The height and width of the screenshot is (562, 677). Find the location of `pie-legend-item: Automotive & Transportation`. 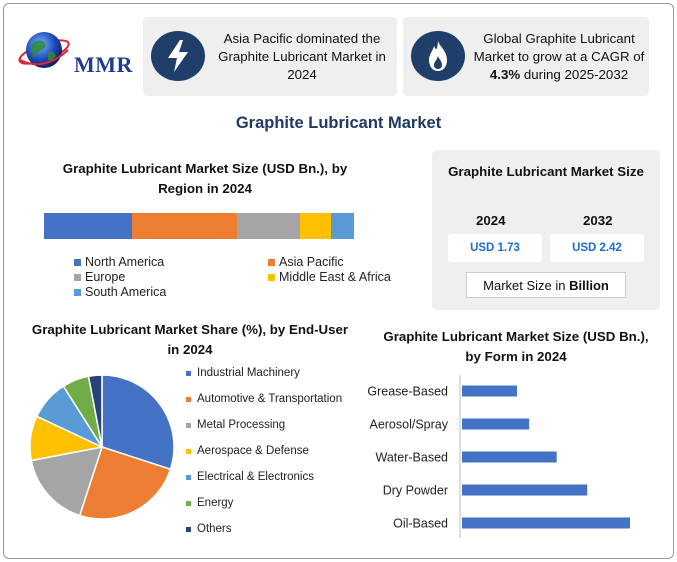

pie-legend-item: Automotive & Transportation is located at coordinates (264, 399).